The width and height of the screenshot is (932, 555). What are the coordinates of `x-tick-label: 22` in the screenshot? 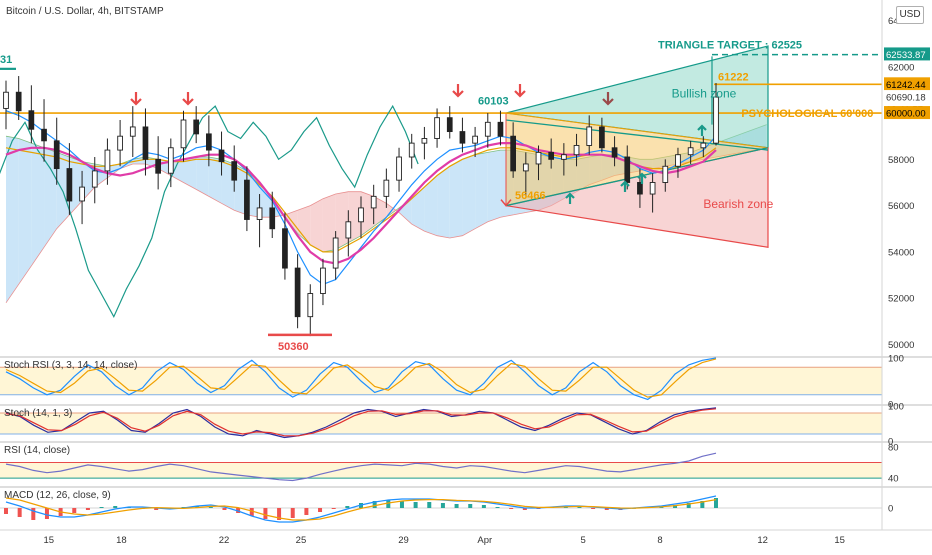 It's located at (224, 540).